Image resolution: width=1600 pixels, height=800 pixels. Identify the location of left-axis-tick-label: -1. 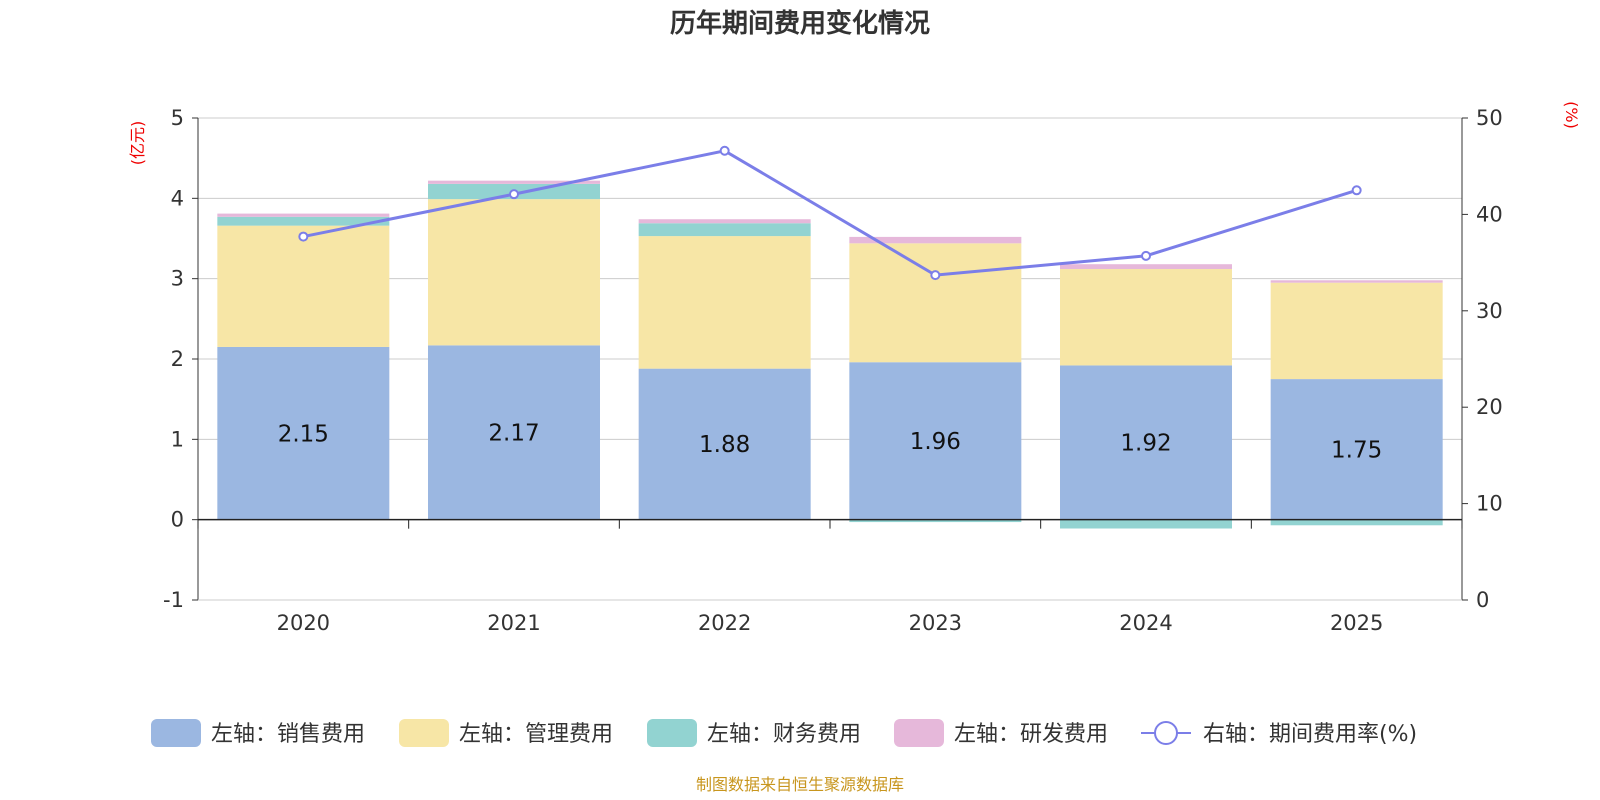
(173, 600).